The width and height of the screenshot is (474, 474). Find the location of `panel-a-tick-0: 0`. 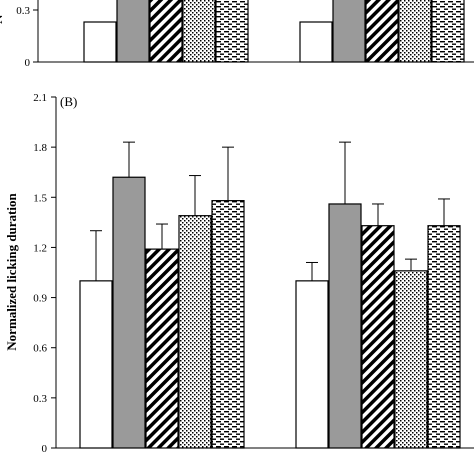

panel-a-tick-0: 0 is located at coordinates (28, 63).